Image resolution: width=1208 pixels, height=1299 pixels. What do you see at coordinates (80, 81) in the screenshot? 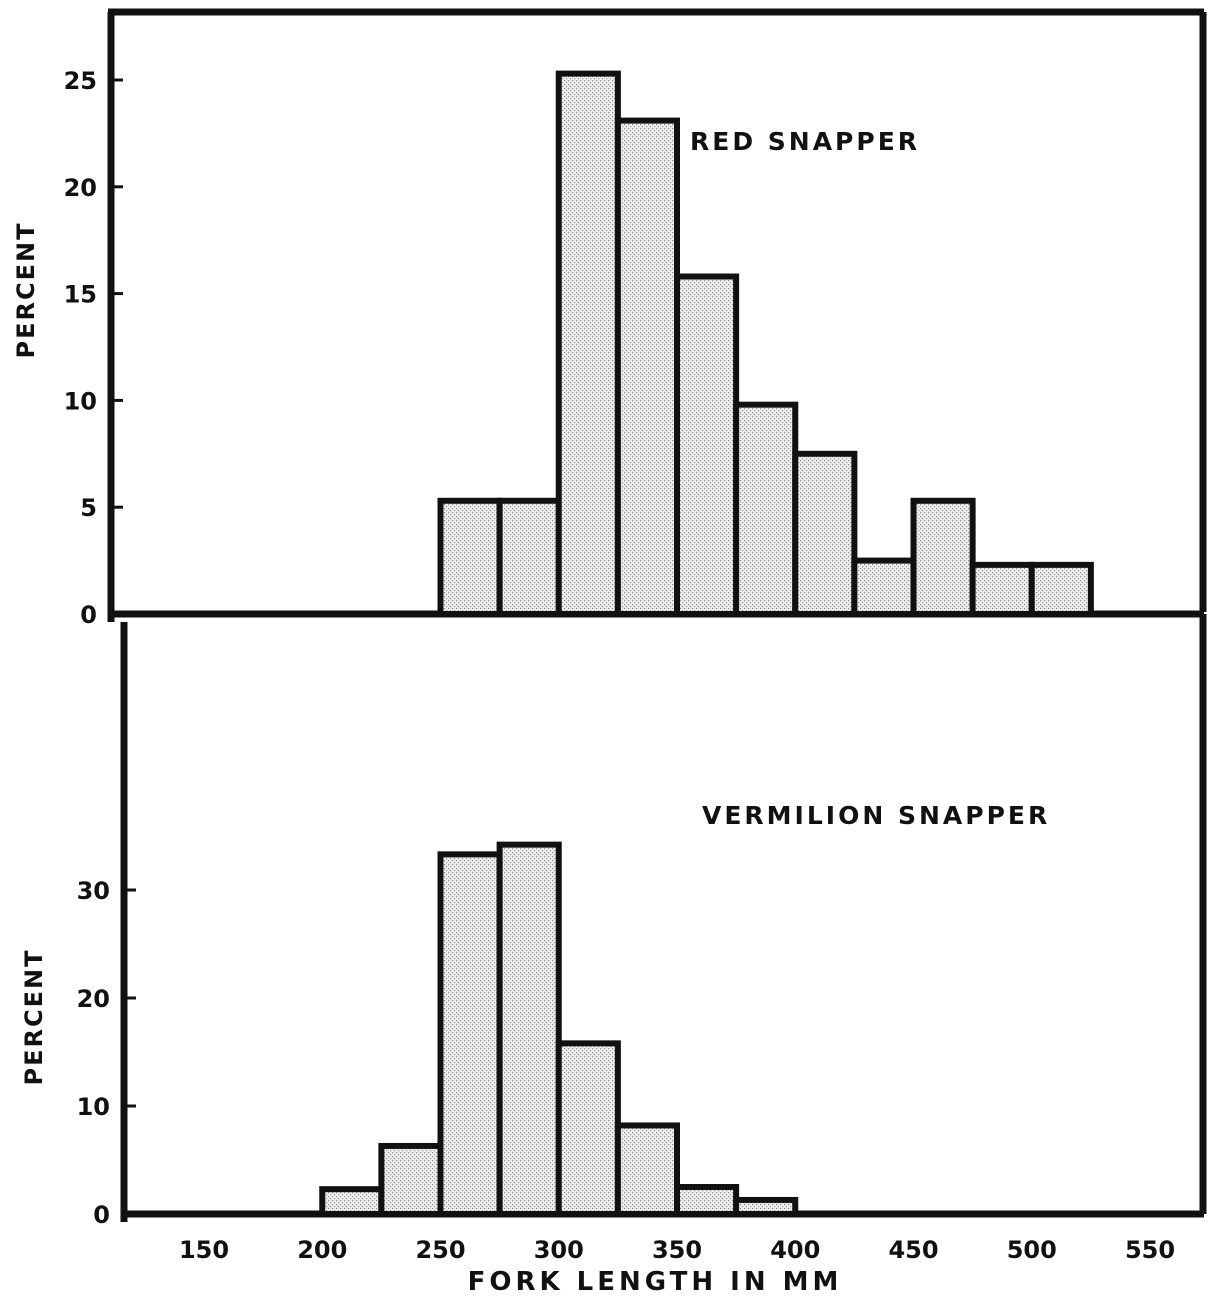
I see `top-y-tick-label: 25` at bounding box center [80, 81].